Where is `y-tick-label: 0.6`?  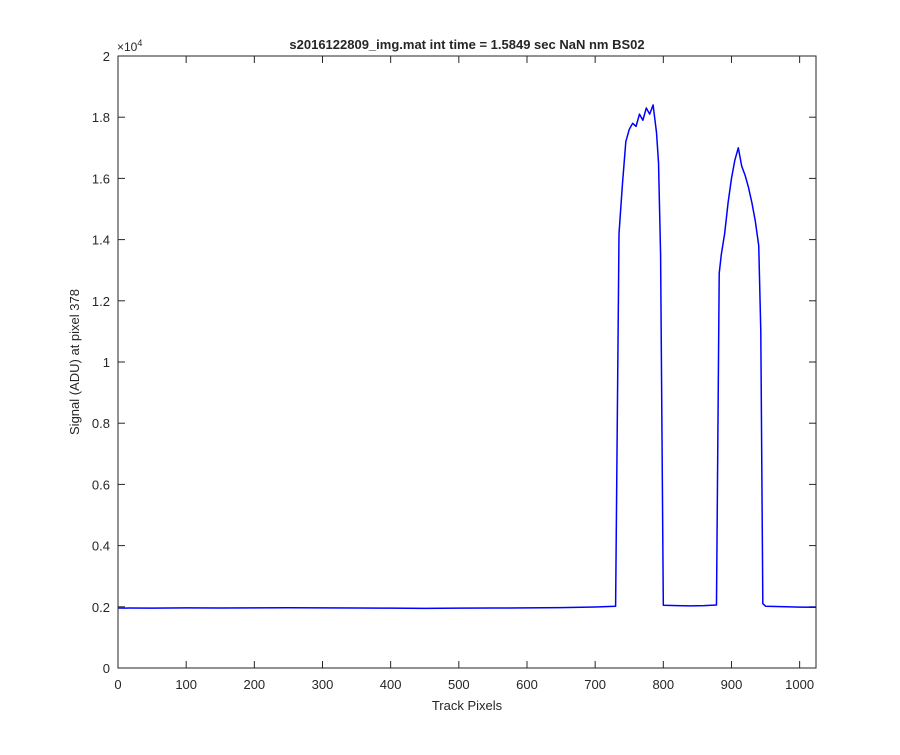
y-tick-label: 0.6 is located at coordinates (101, 484).